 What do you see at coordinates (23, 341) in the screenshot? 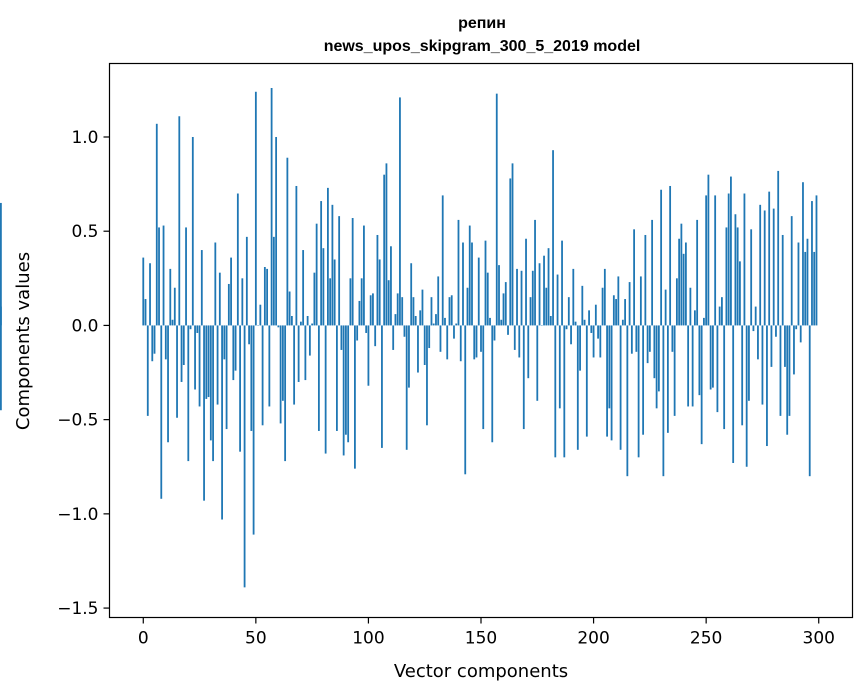
I see `y-axis-label: Components values` at bounding box center [23, 341].